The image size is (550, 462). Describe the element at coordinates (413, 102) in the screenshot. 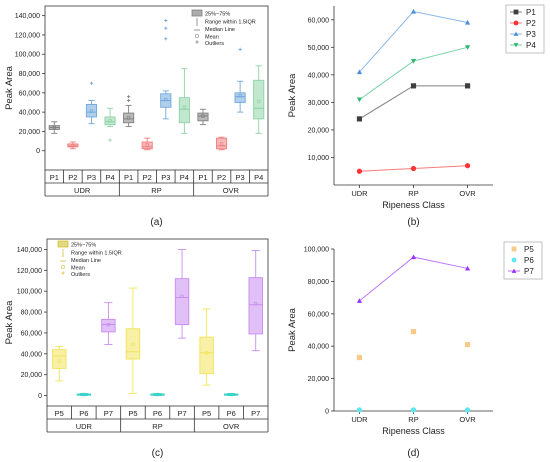

I see `series-line-P1` at that location.